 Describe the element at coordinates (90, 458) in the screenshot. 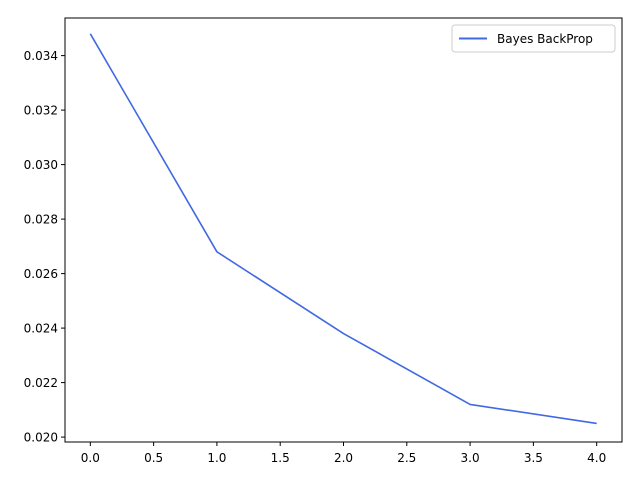

I see `x-tick-label: 0.0` at that location.